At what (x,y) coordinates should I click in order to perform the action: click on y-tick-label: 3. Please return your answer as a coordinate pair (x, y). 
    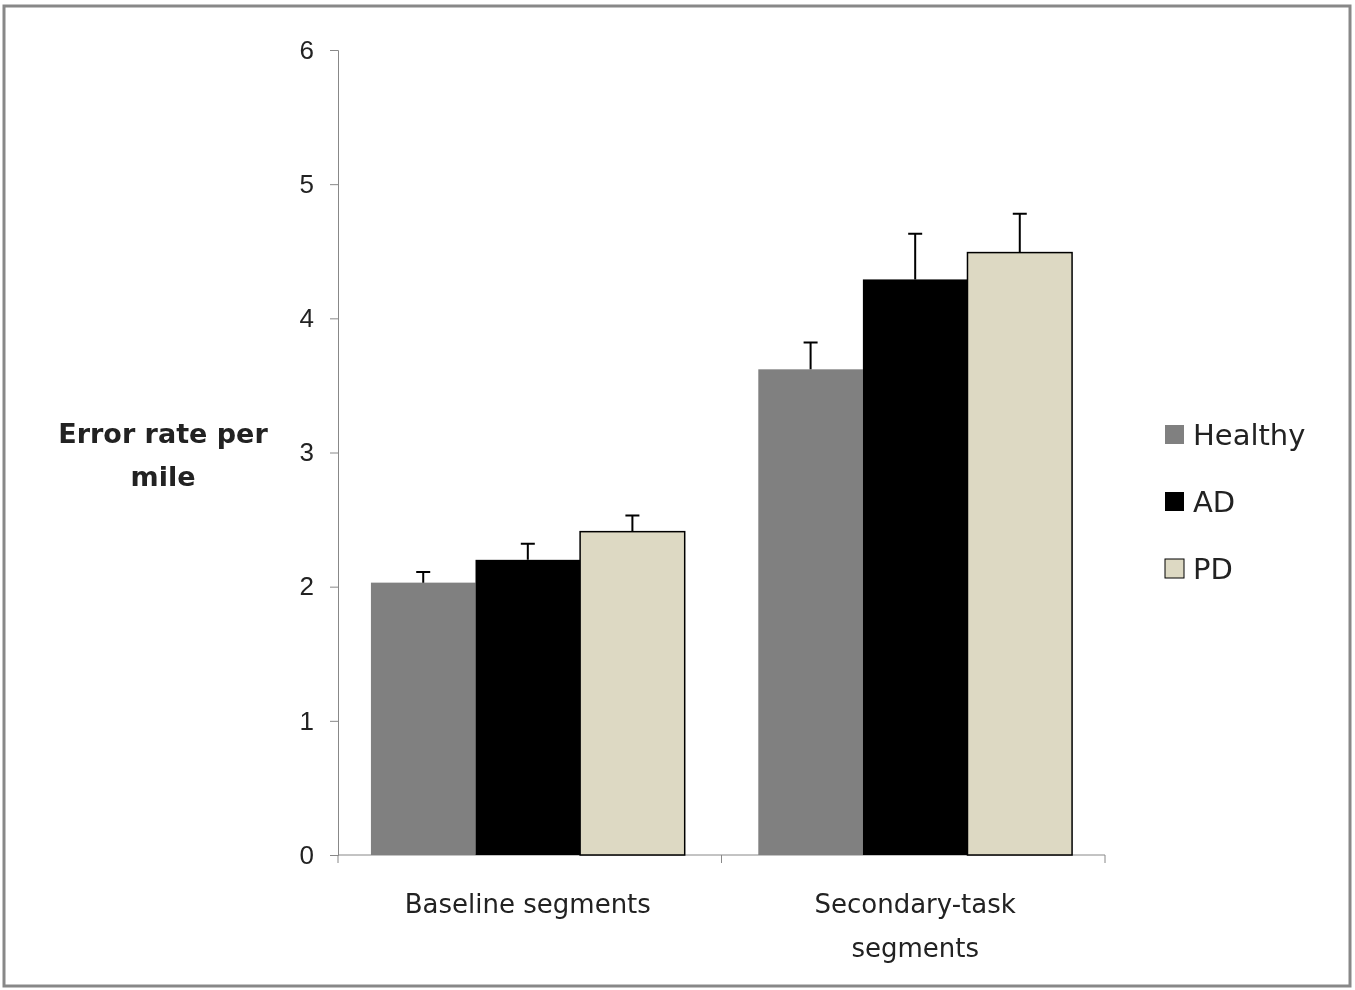
    Looking at the image, I should click on (306, 452).